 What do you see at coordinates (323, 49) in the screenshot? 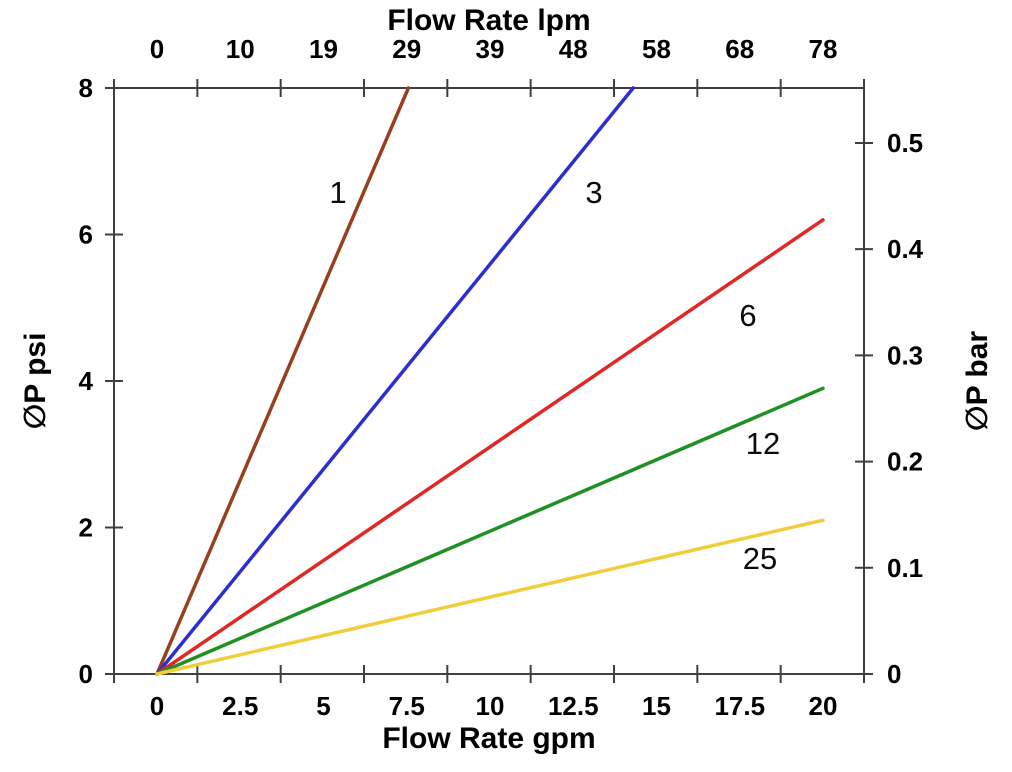
I see `x-tick-label-top: 19` at bounding box center [323, 49].